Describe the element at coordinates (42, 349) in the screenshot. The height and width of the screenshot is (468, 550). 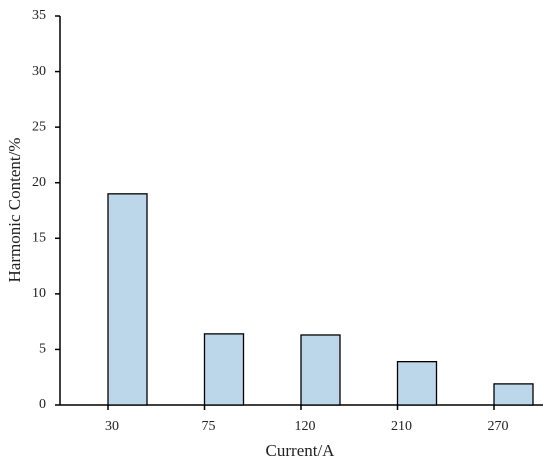
I see `y-tick-label: 5` at that location.